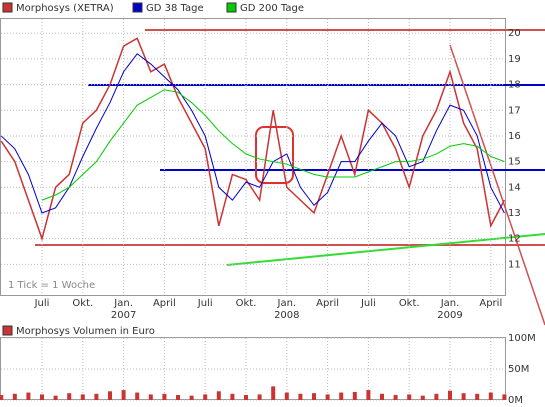  Describe the element at coordinates (514, 85) in the screenshot. I see `y-tick-label: 18` at that location.